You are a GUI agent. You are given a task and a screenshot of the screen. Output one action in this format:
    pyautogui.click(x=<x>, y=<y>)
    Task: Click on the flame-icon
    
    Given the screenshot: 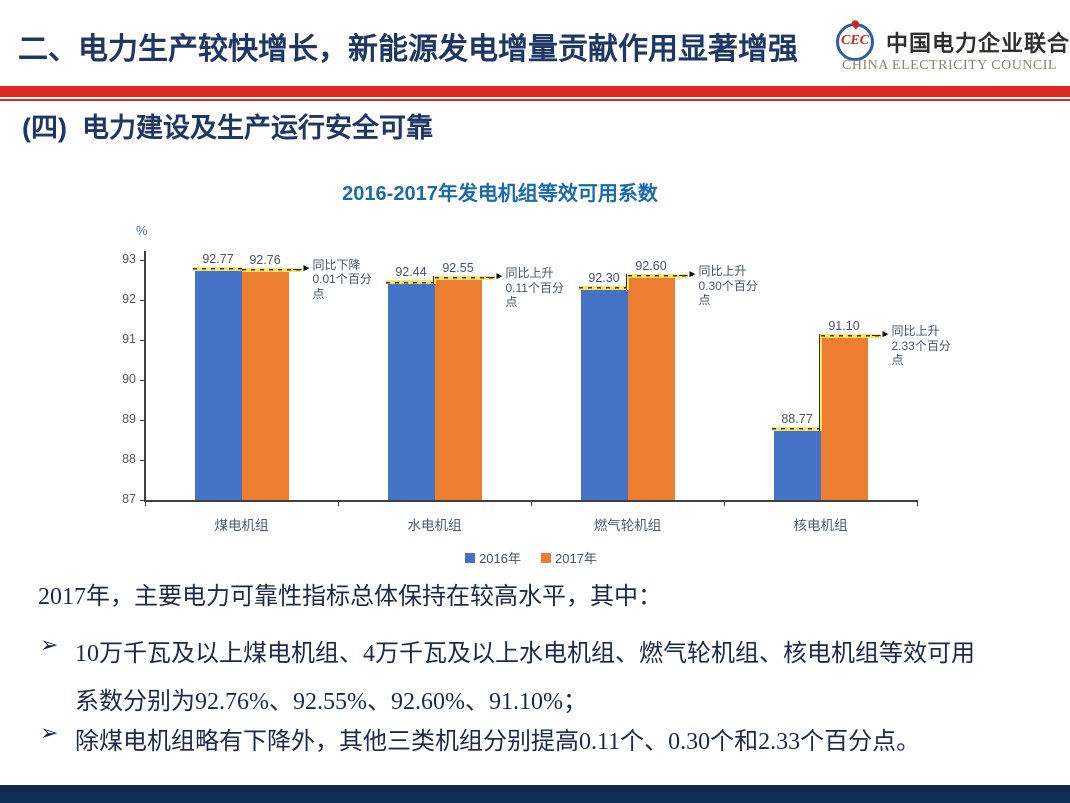 What is the action you would take?
    pyautogui.click(x=855, y=24)
    